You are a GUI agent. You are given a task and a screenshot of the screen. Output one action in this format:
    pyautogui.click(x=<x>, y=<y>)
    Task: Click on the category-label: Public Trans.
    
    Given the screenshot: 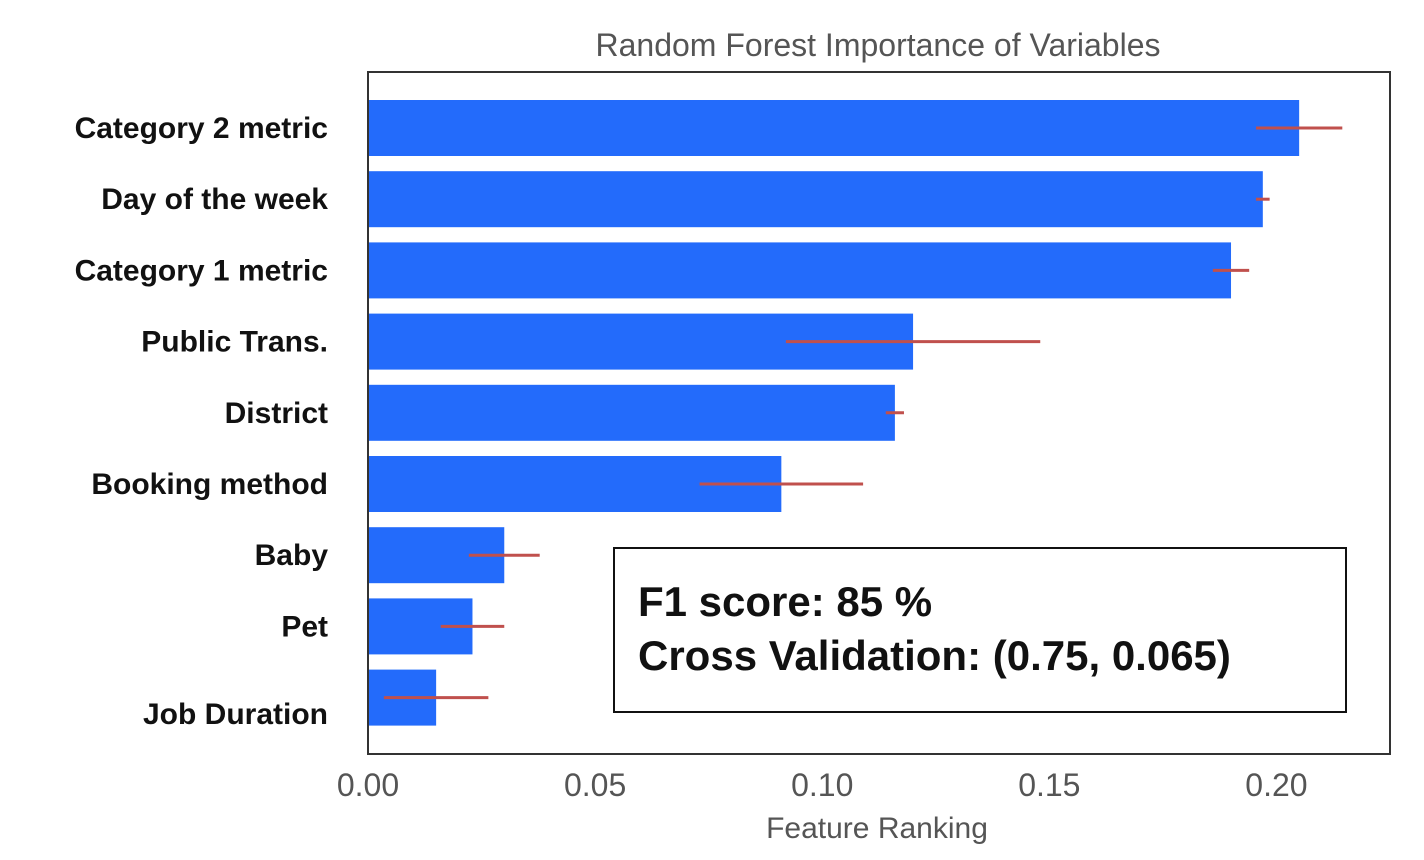 What is the action you would take?
    pyautogui.click(x=234, y=342)
    